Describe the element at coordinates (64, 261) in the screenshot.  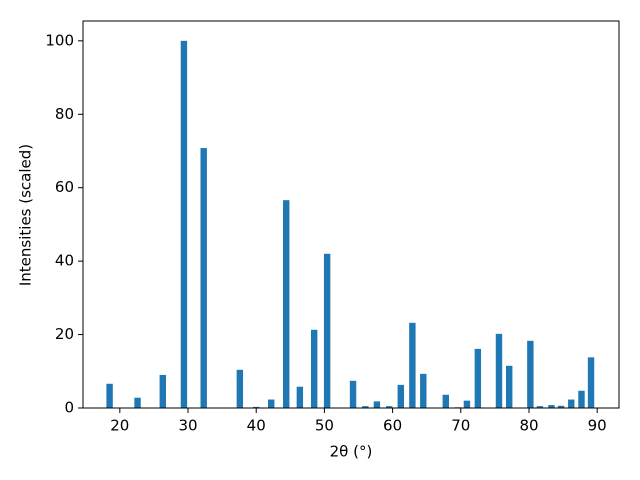
I see `y-tick-label: 40` at that location.